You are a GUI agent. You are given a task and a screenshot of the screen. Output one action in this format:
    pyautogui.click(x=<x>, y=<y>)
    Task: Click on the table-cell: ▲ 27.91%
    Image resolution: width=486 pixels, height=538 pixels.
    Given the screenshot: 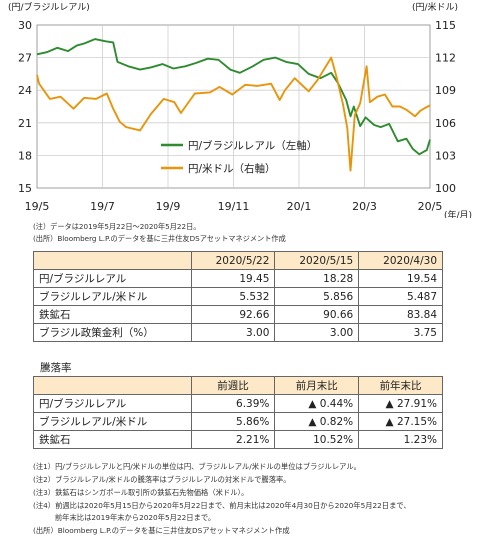 What is the action you would take?
    pyautogui.click(x=400, y=403)
    